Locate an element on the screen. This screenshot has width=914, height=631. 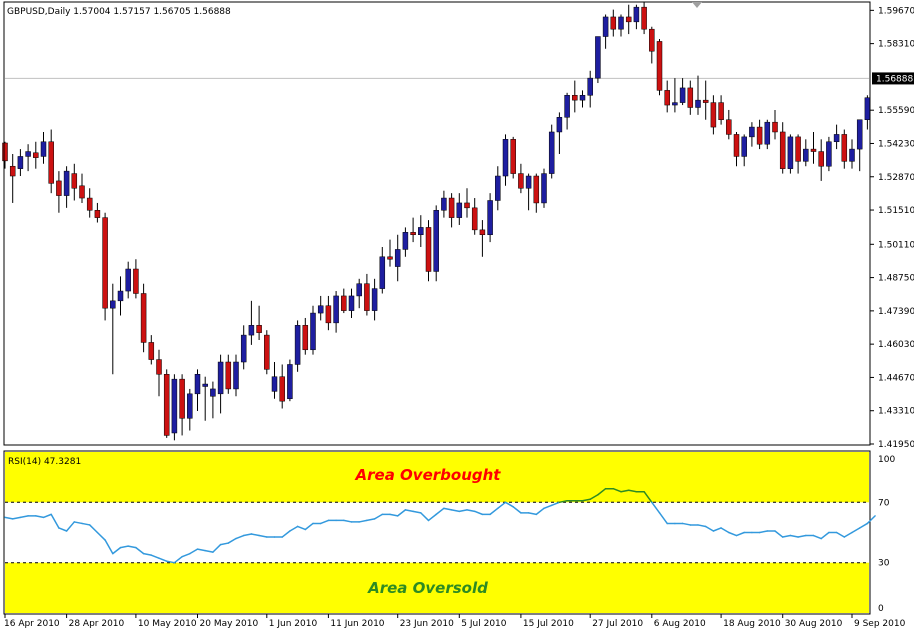
time-tick-label: 1 Jun 2010 is located at coordinates (293, 624).